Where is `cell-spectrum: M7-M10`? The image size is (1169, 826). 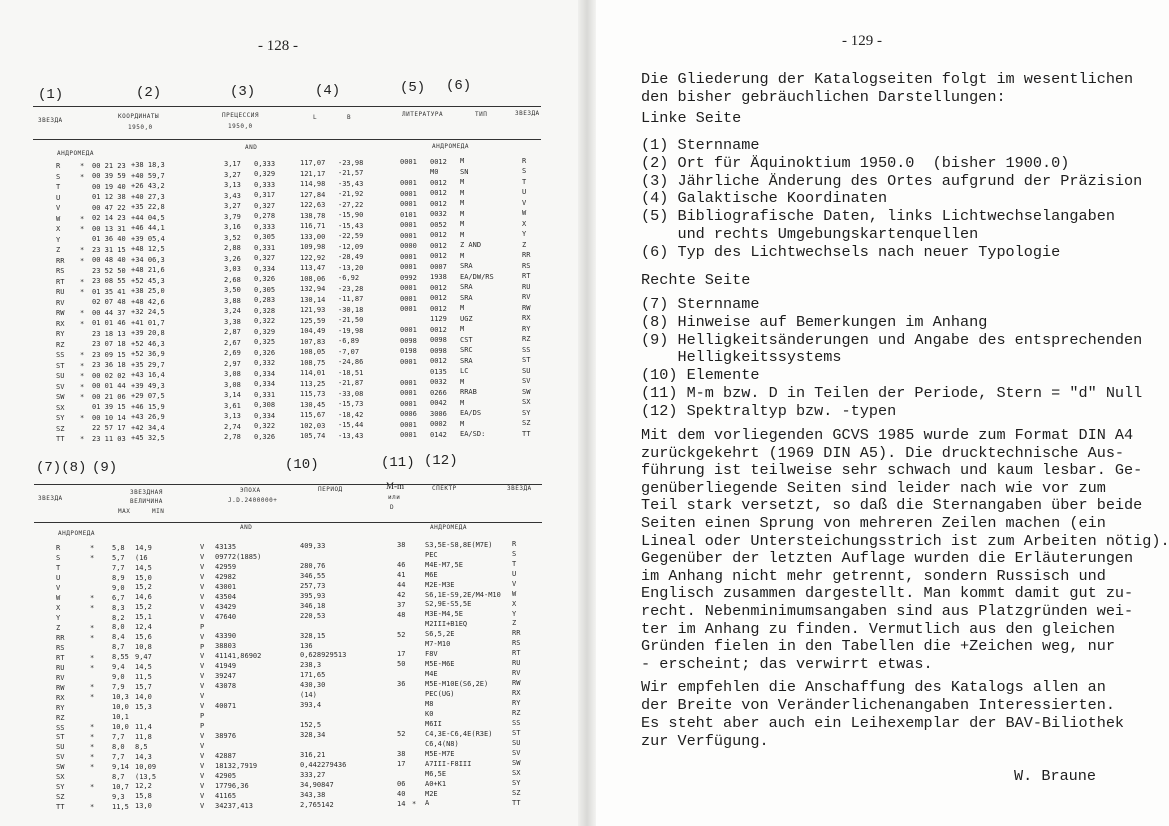 cell-spectrum: M7-M10 is located at coordinates (438, 644).